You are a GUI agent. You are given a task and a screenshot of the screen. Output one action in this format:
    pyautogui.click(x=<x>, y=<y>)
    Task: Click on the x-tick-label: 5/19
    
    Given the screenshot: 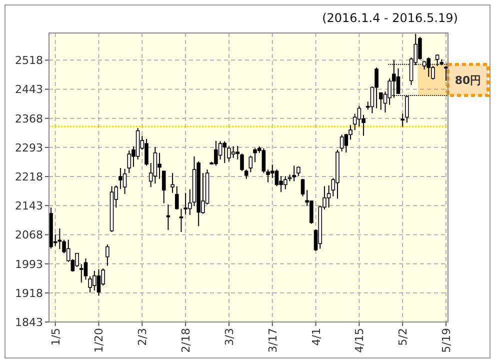 What is the action you would take?
    pyautogui.click(x=446, y=340)
    